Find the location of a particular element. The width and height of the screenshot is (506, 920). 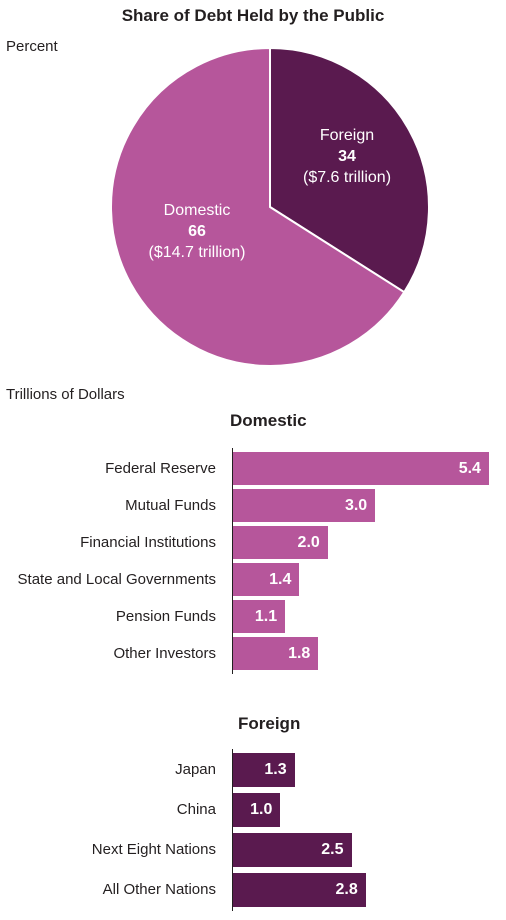

foreign-section-title: Foreign is located at coordinates (269, 723).